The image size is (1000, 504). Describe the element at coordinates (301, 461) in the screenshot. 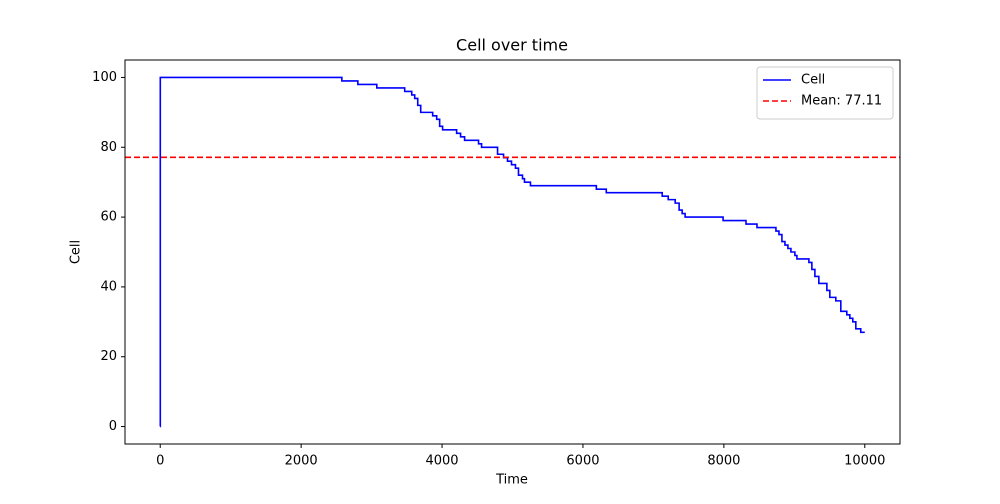

I see `x-tick-label: 2000` at that location.